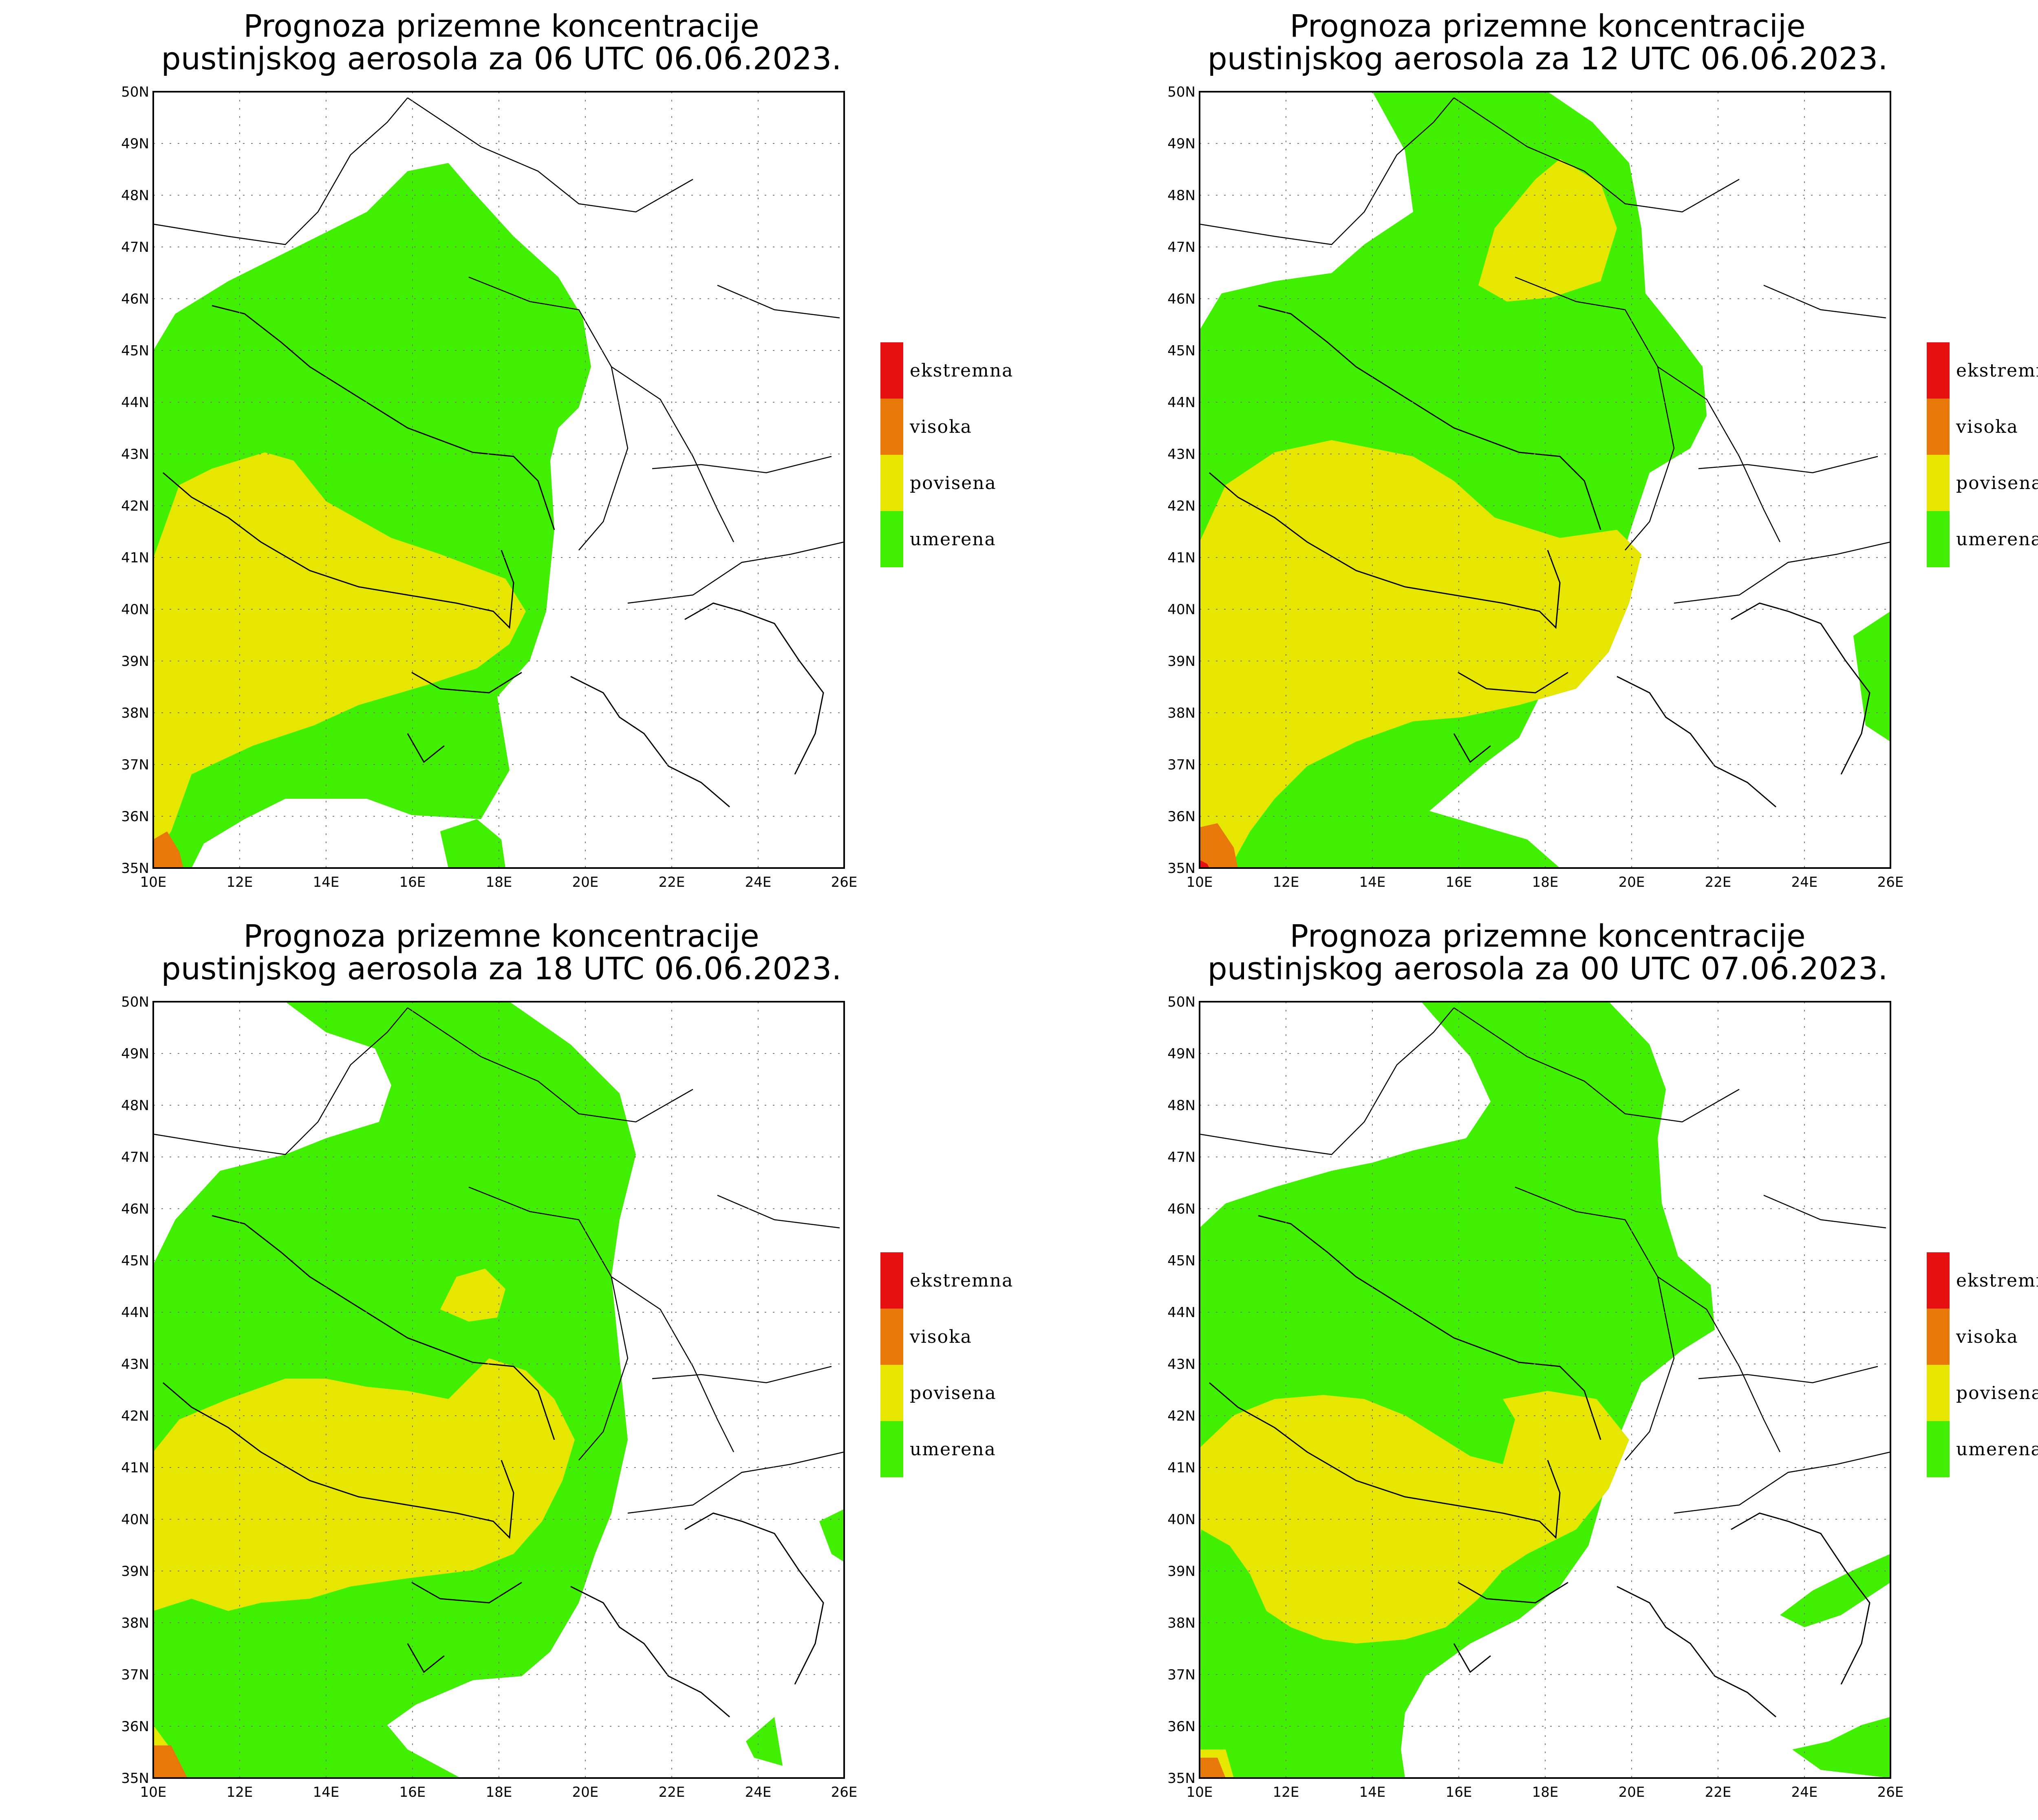 This screenshot has height=1820, width=2038. Describe the element at coordinates (1181, 1675) in the screenshot. I see `lat-tick-label: 37N` at that location.